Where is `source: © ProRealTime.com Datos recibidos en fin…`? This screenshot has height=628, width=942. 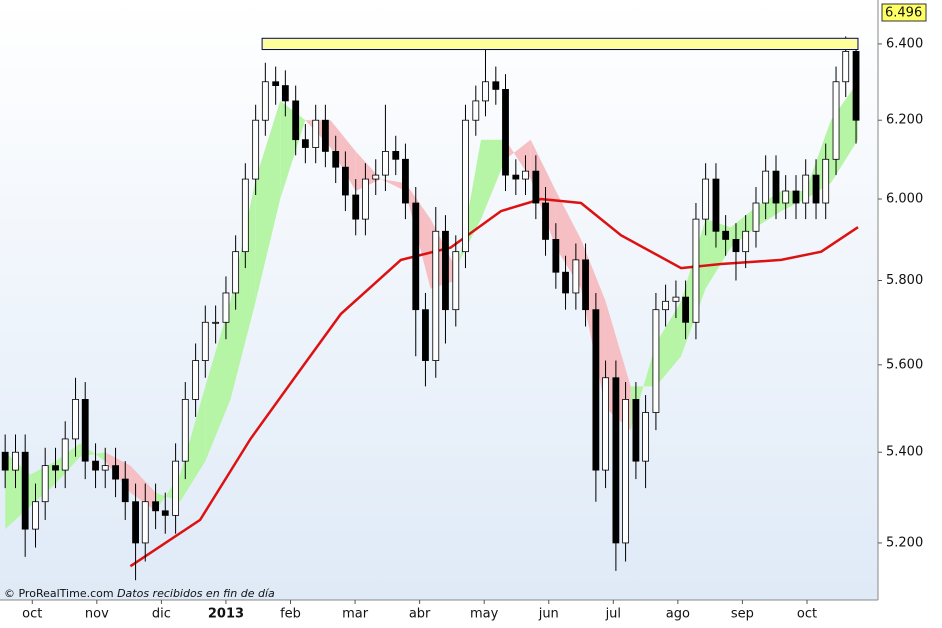 source: © ProRealTime.com Datos recibidos en fin… is located at coordinates (139, 593).